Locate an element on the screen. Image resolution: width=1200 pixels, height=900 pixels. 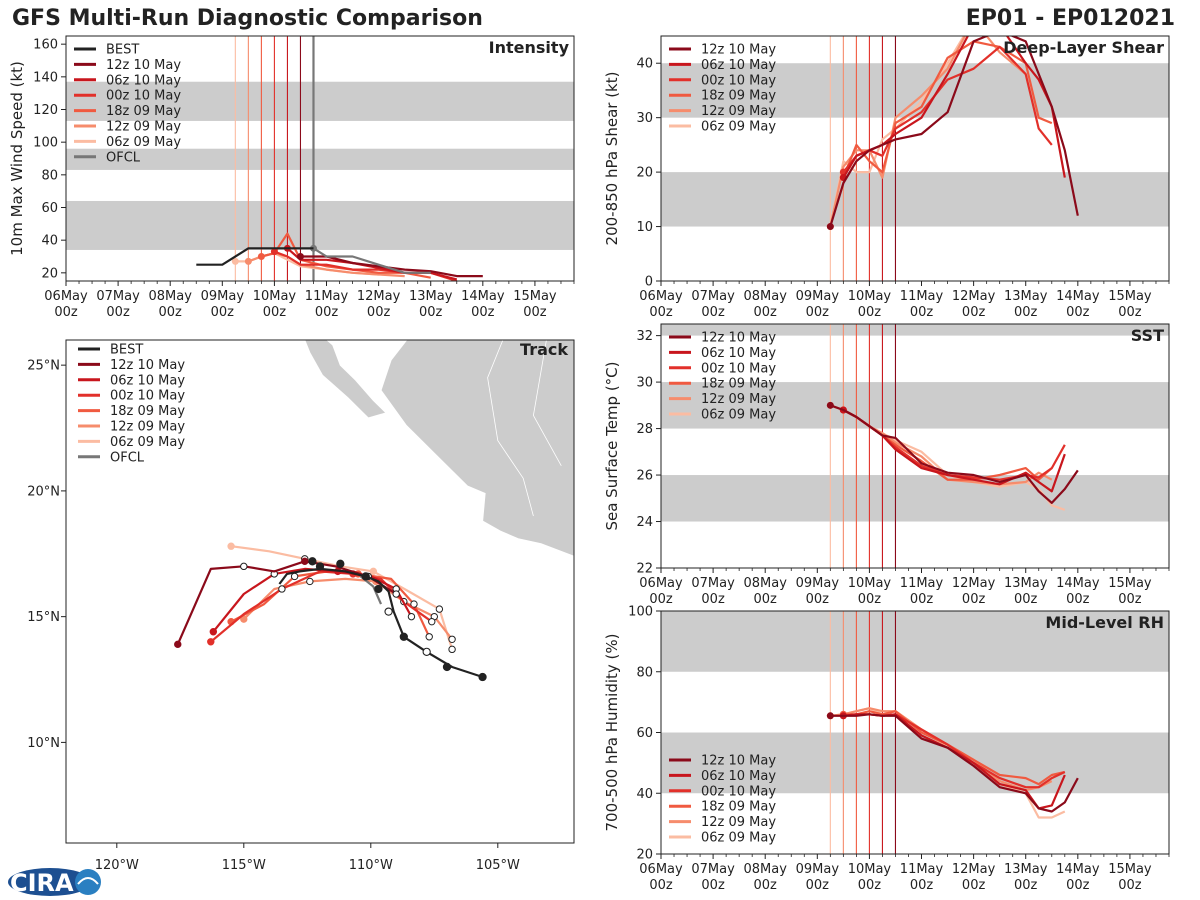
track-xtick-label: 105°W is located at coordinates (498, 865).